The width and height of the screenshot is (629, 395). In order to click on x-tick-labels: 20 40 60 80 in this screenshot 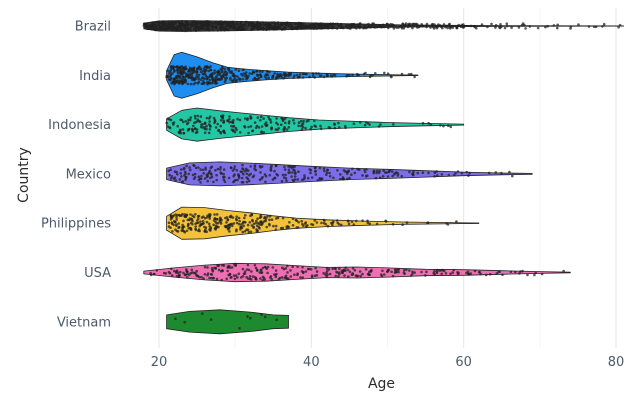, I will do `click(388, 362)`.